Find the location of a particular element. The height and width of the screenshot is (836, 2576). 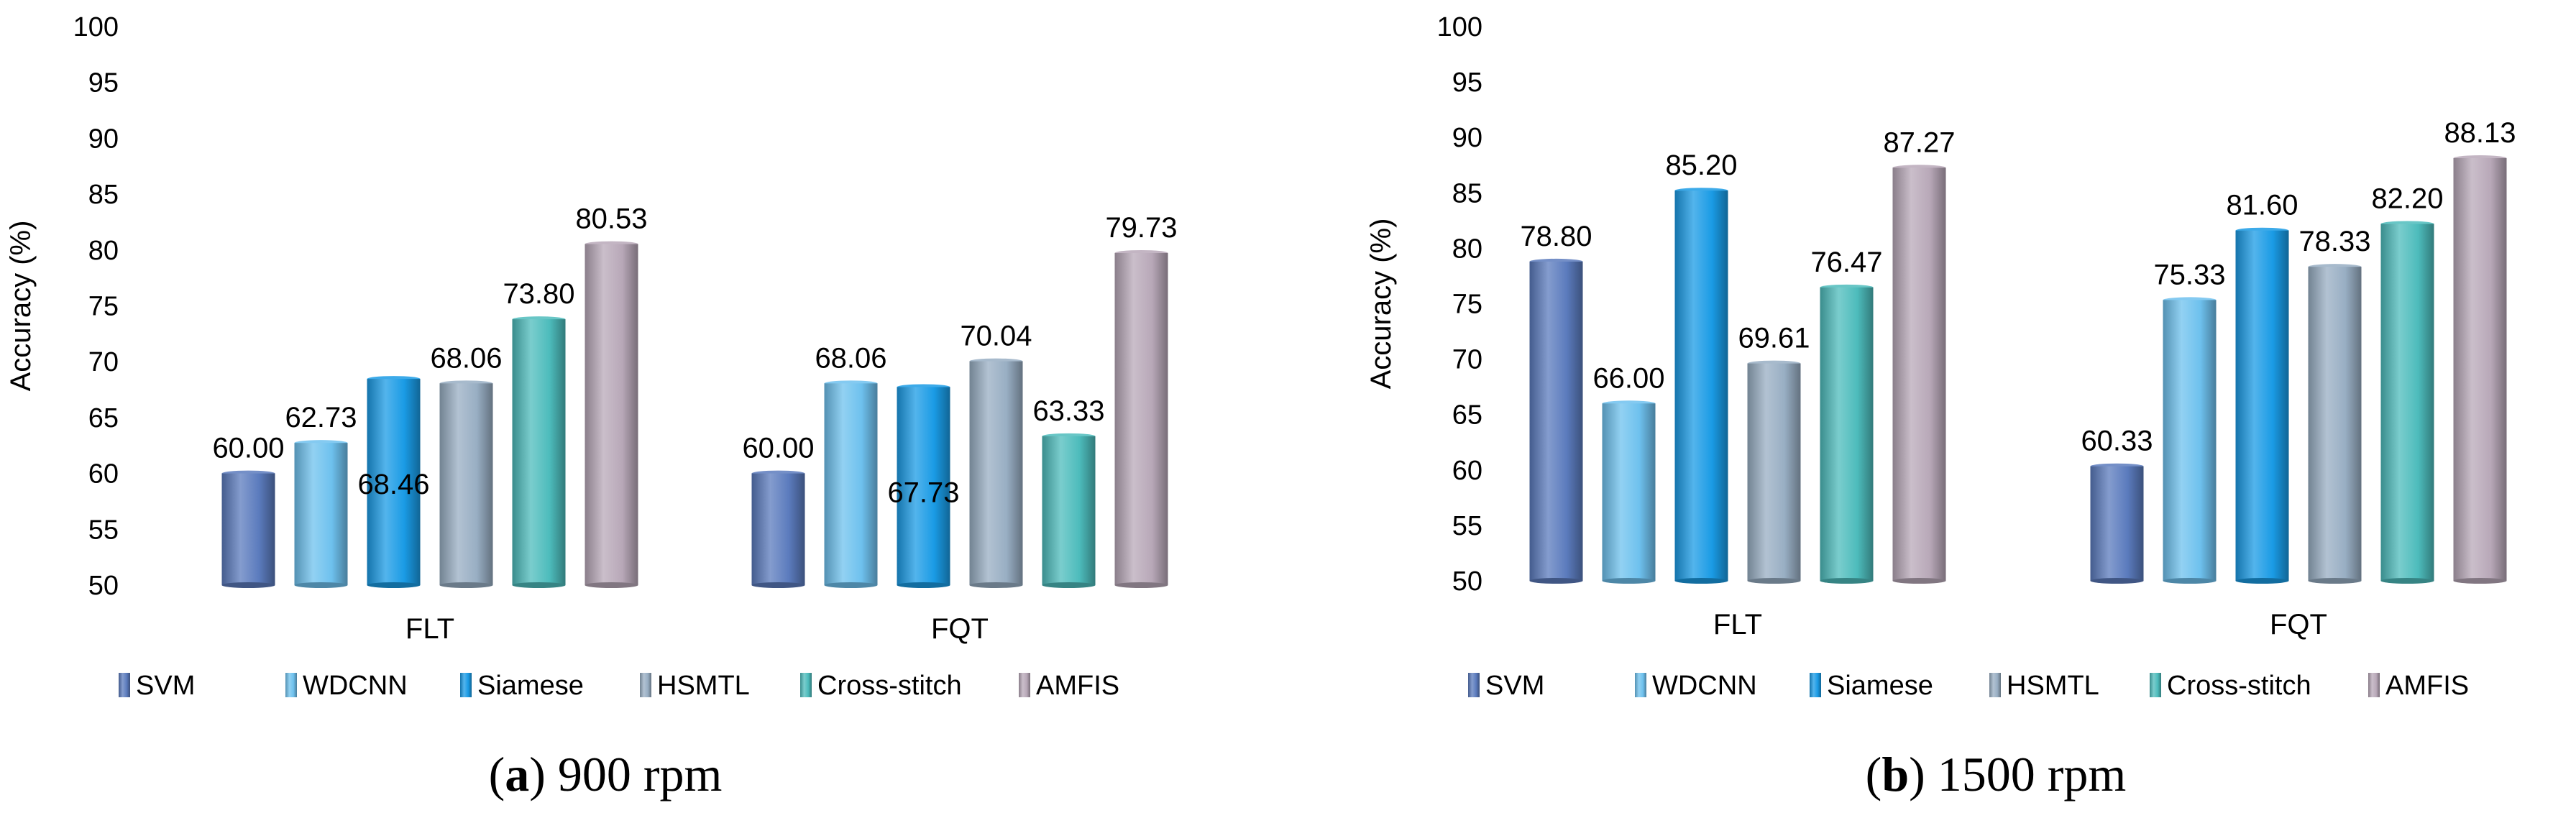

data-label: 68.46 is located at coordinates (393, 484).